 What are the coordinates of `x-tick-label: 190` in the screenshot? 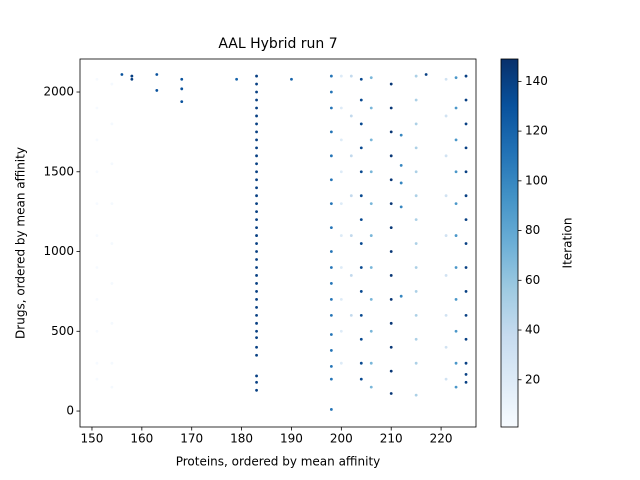 It's located at (291, 439).